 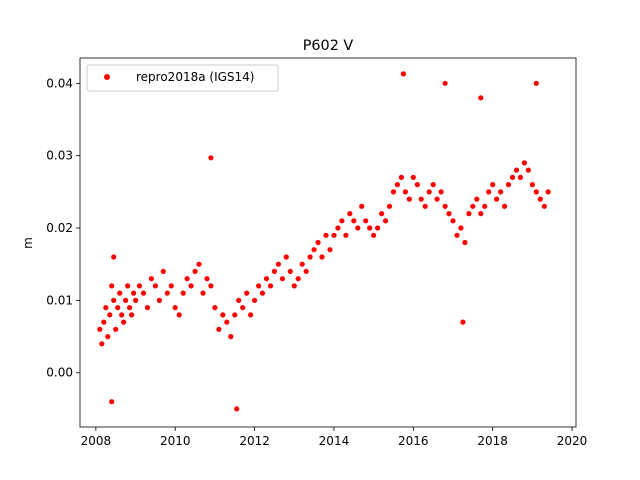 I want to click on legend: repro2018a (IGS14), so click(x=182, y=78).